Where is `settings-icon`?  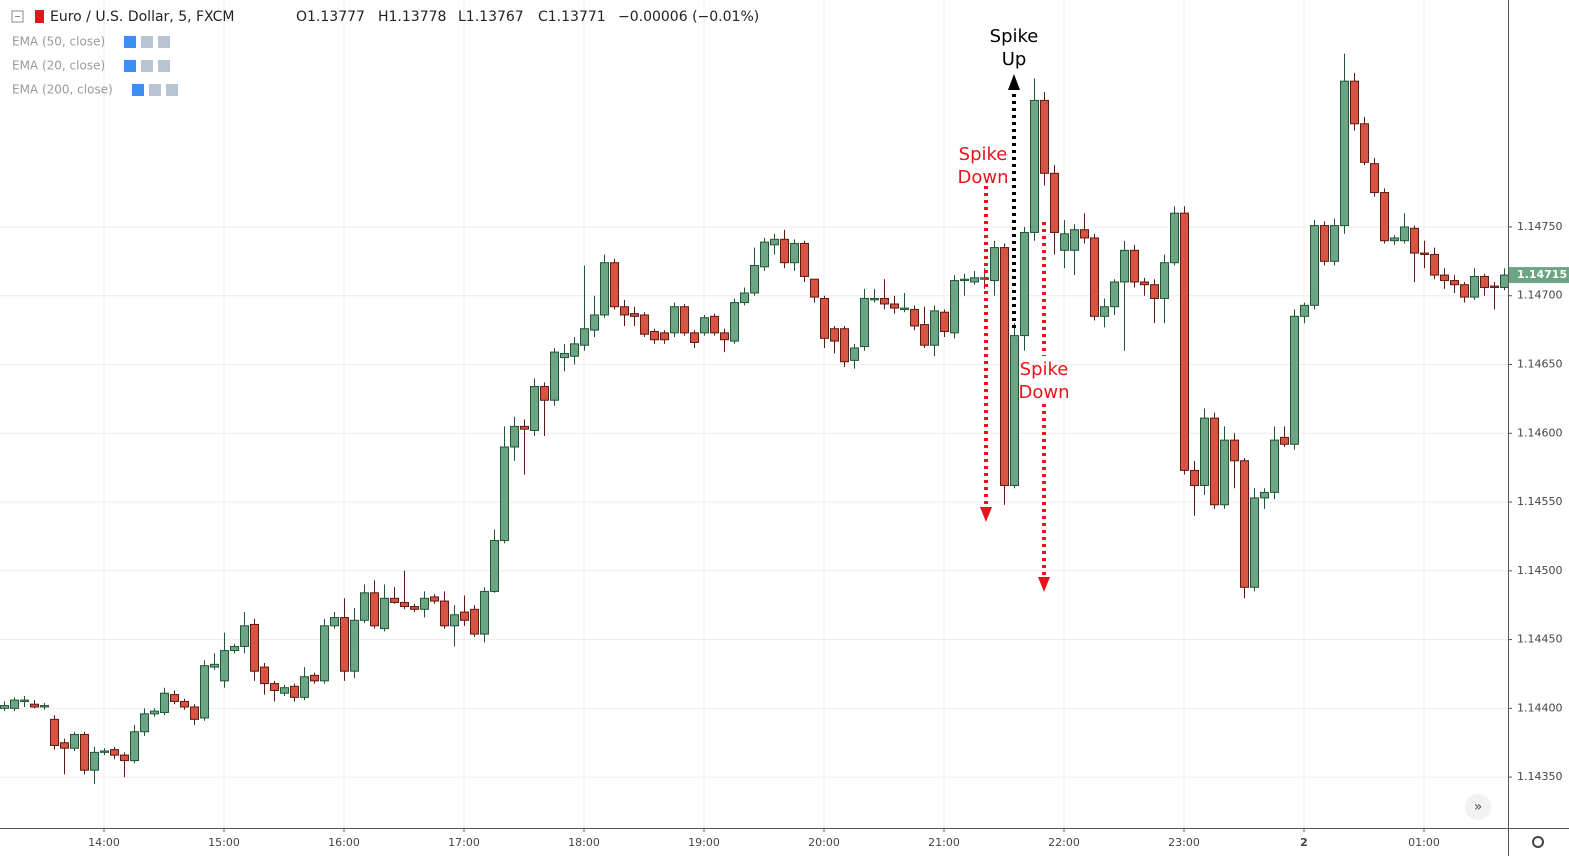 settings-icon is located at coordinates (1538, 842).